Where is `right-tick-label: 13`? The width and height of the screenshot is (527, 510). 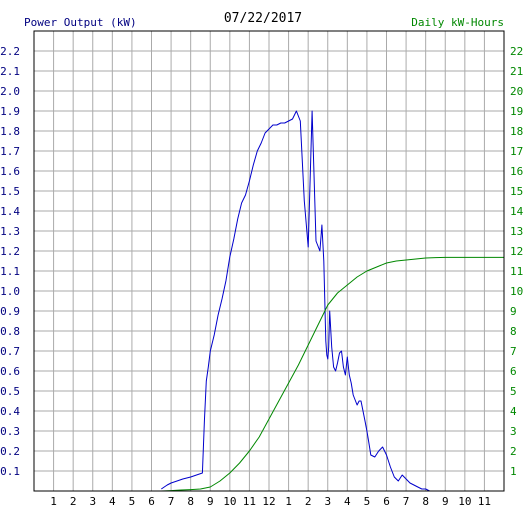 right-tick-label: 13 is located at coordinates (516, 231).